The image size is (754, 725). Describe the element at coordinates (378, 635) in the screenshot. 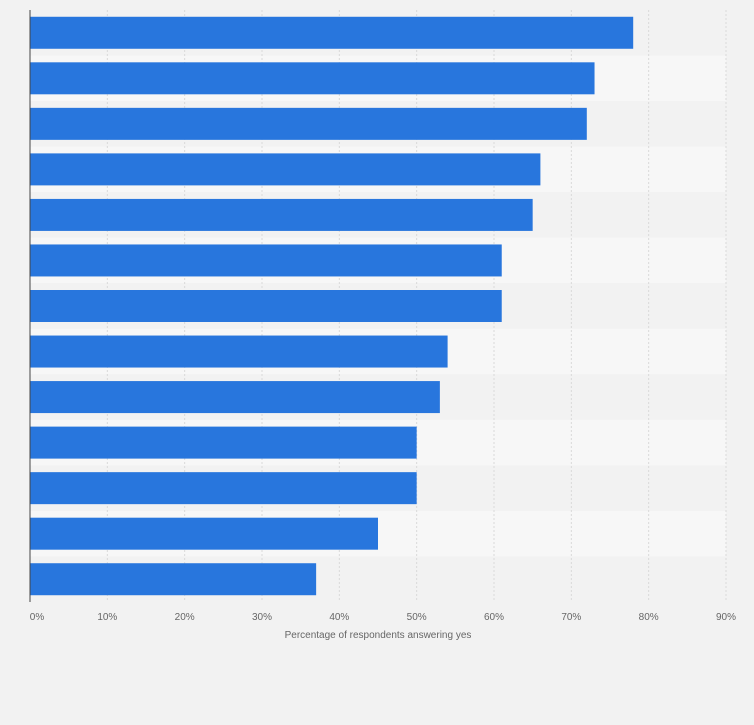

I see `x-axis-label: Percentage of respondents answering yes` at that location.